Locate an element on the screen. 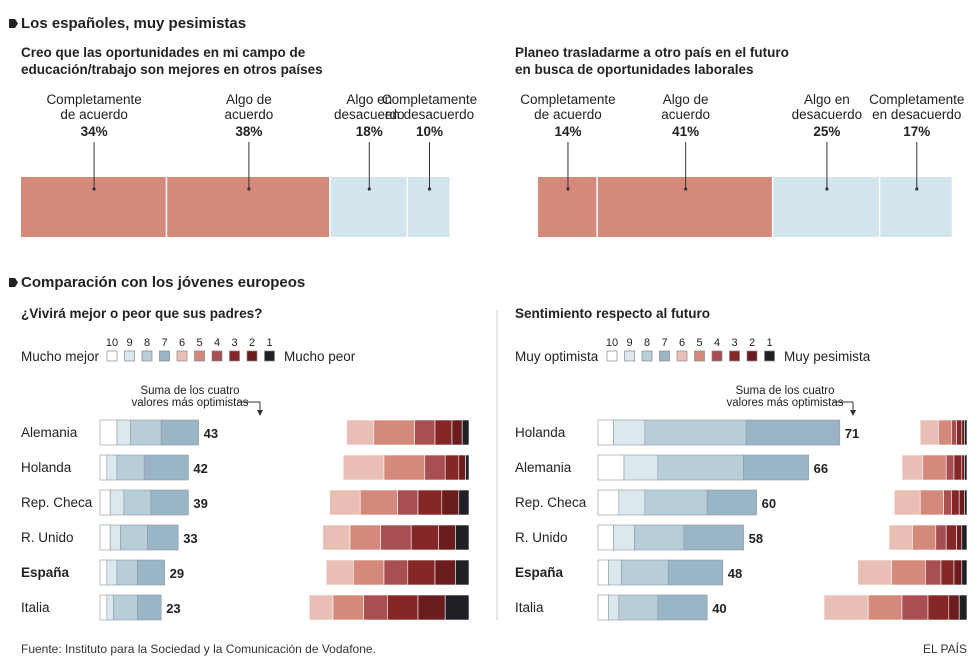  country-label: Italia is located at coordinates (529, 607).